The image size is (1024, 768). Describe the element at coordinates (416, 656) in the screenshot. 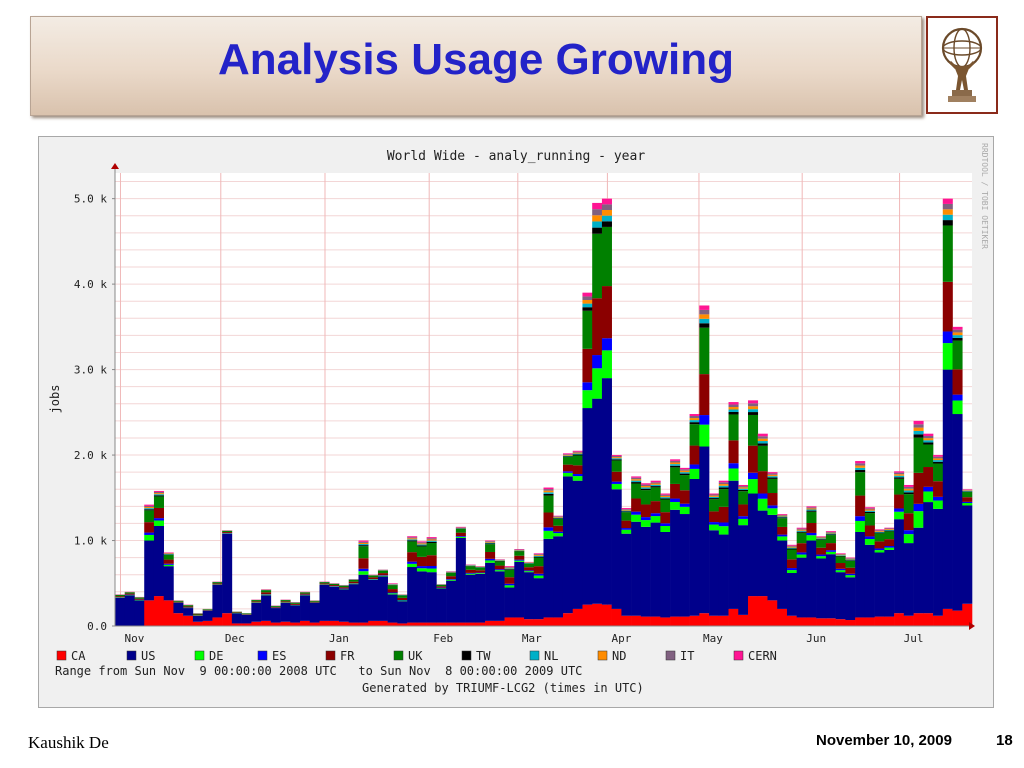

I see `legend: CA US DE ES FR UK TW NL ND IT CERN` at that location.